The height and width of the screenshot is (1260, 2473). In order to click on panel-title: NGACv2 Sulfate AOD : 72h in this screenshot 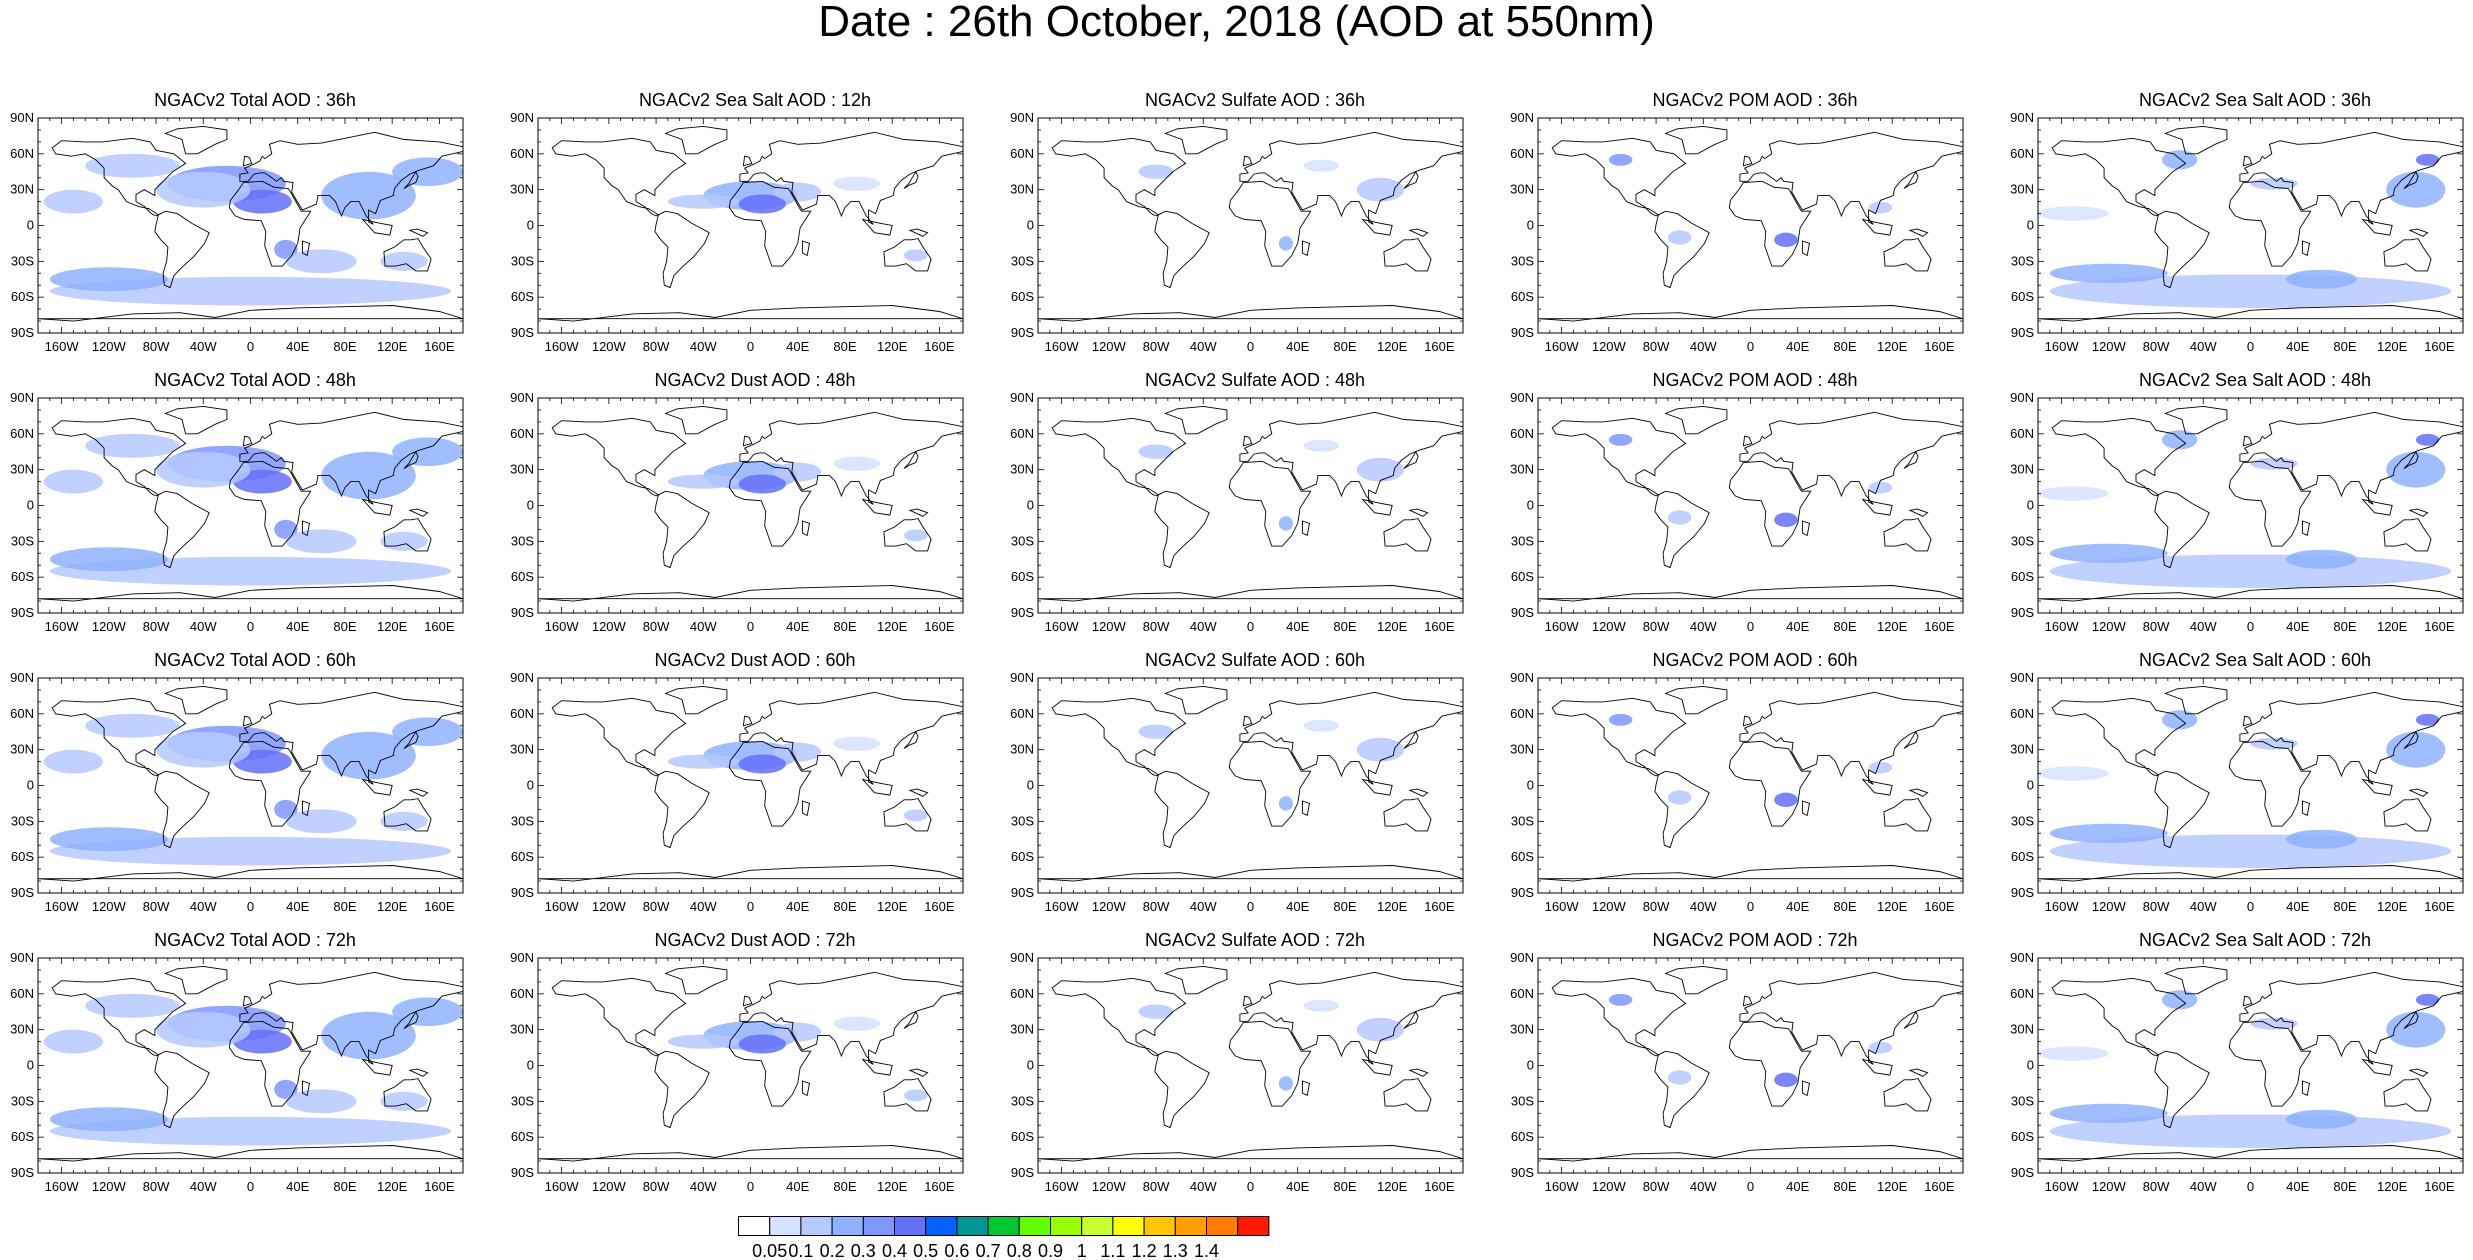, I will do `click(1255, 940)`.